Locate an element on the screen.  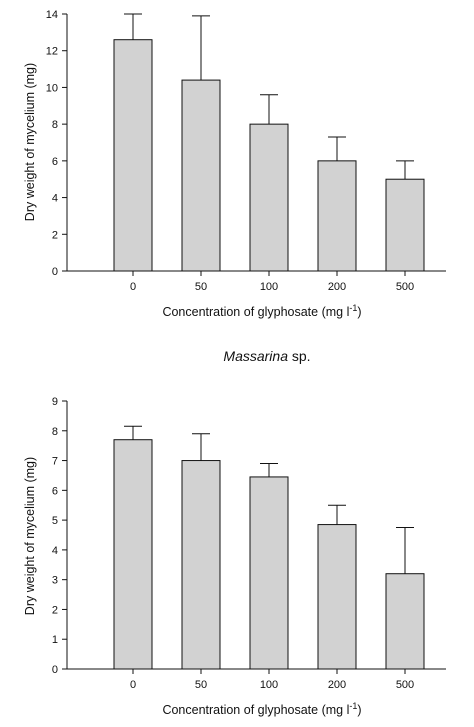
chart-top-y-tick-label: 6 is located at coordinates (55, 162).